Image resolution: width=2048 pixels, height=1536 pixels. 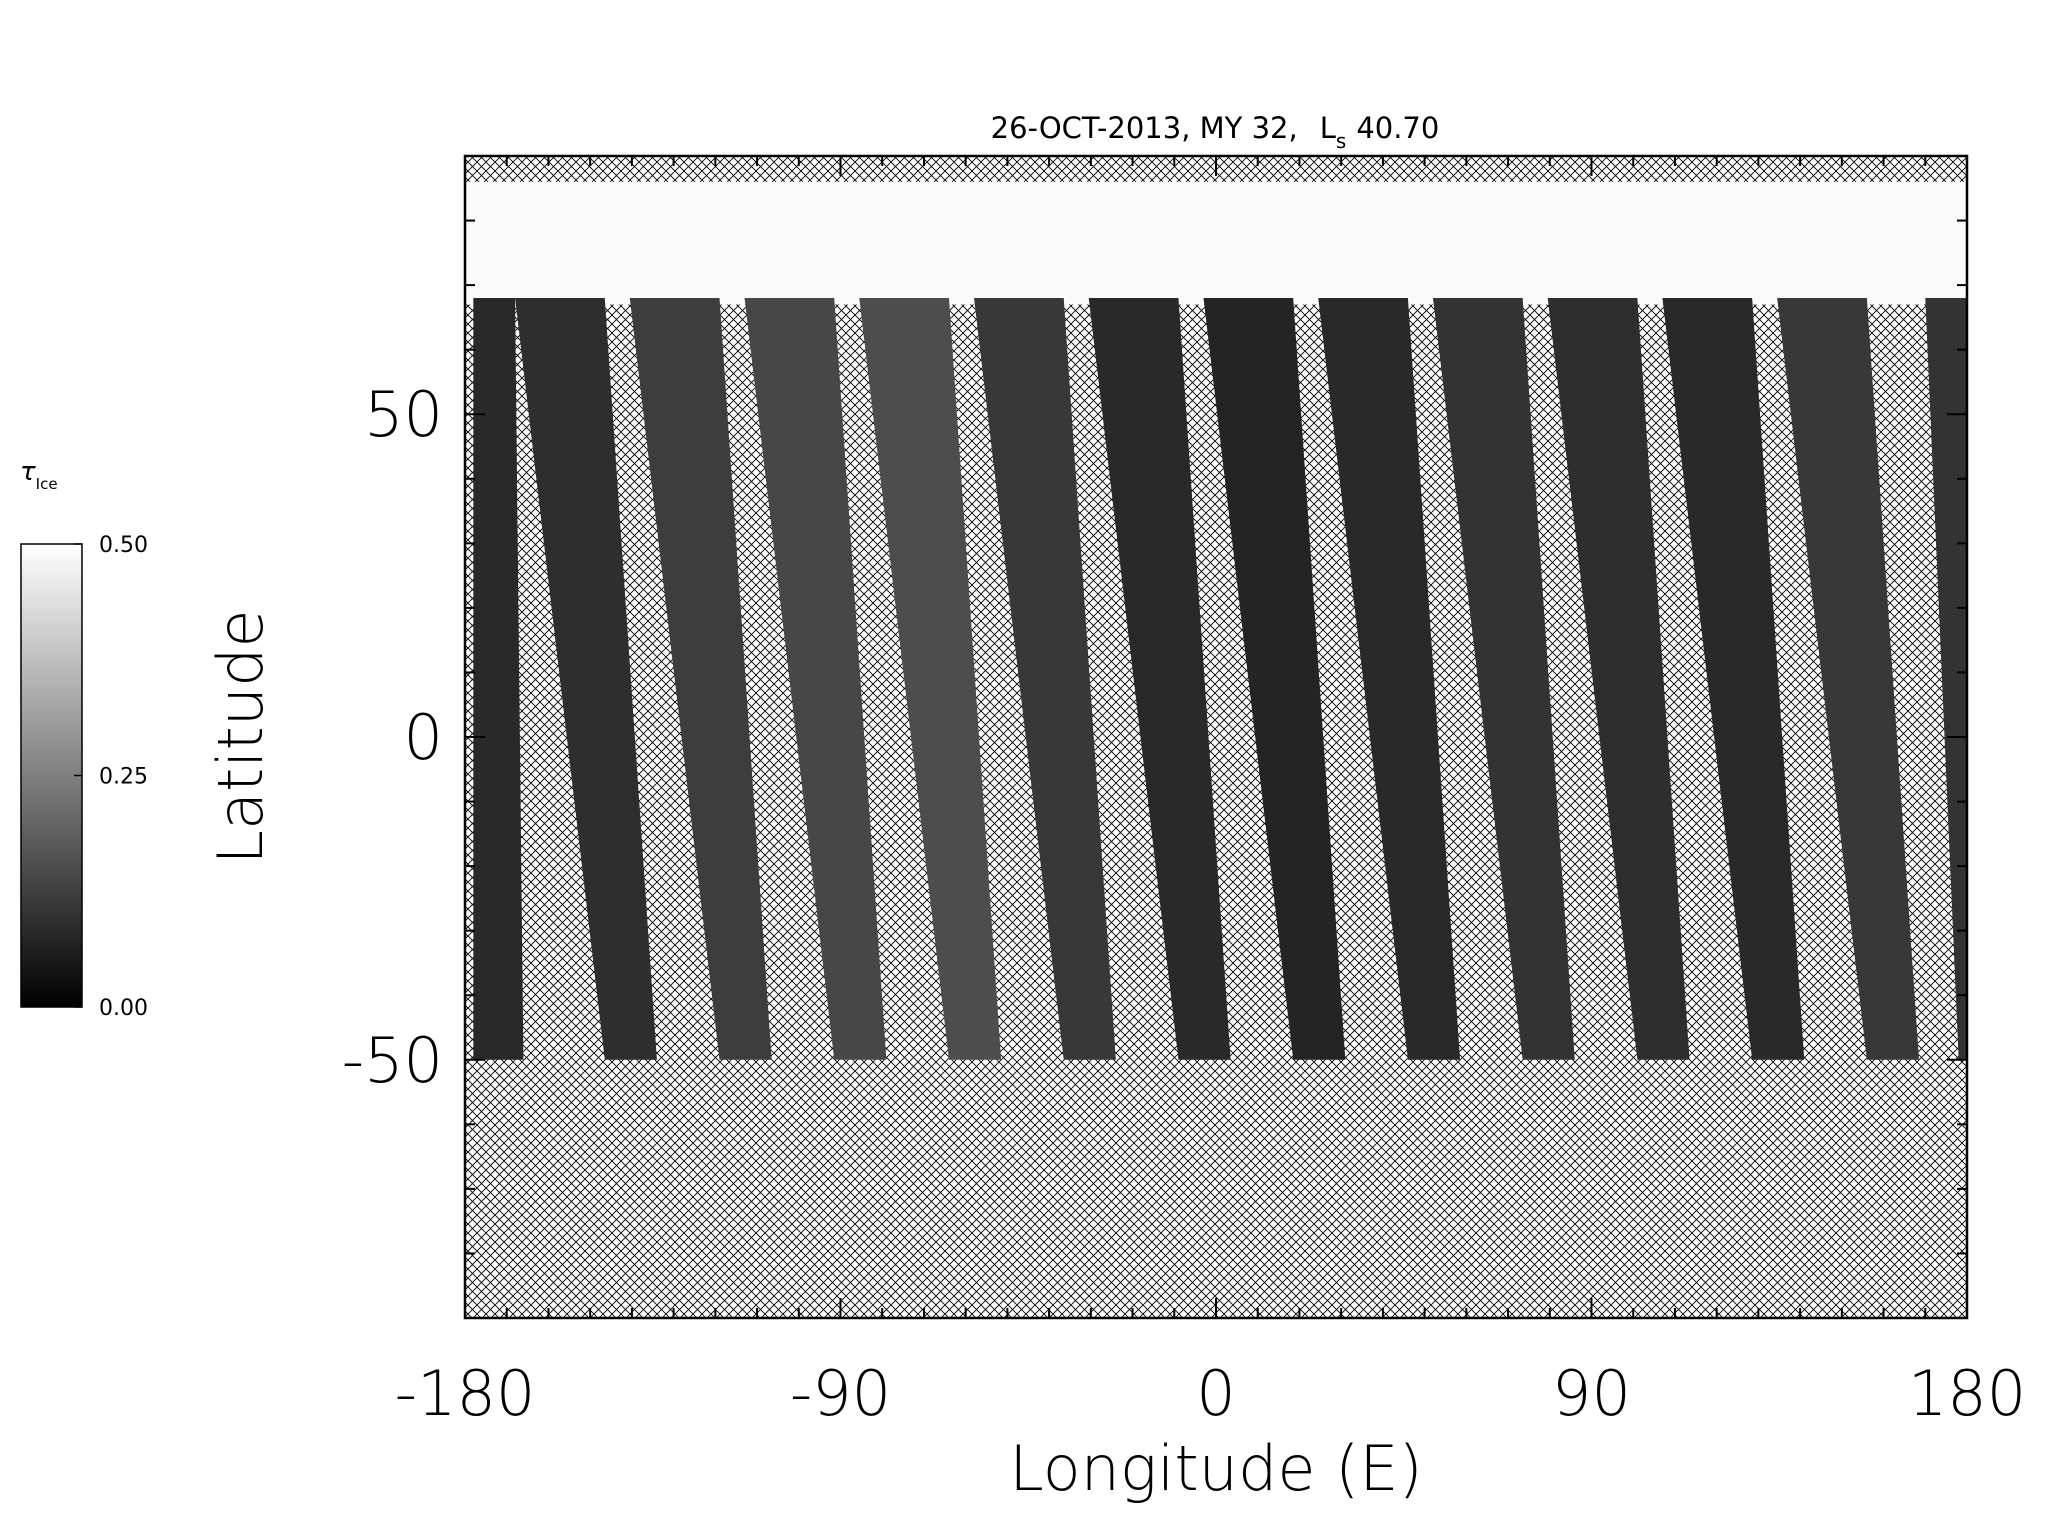 What do you see at coordinates (1341, 141) in the screenshot?
I see `ls-subscript: s` at bounding box center [1341, 141].